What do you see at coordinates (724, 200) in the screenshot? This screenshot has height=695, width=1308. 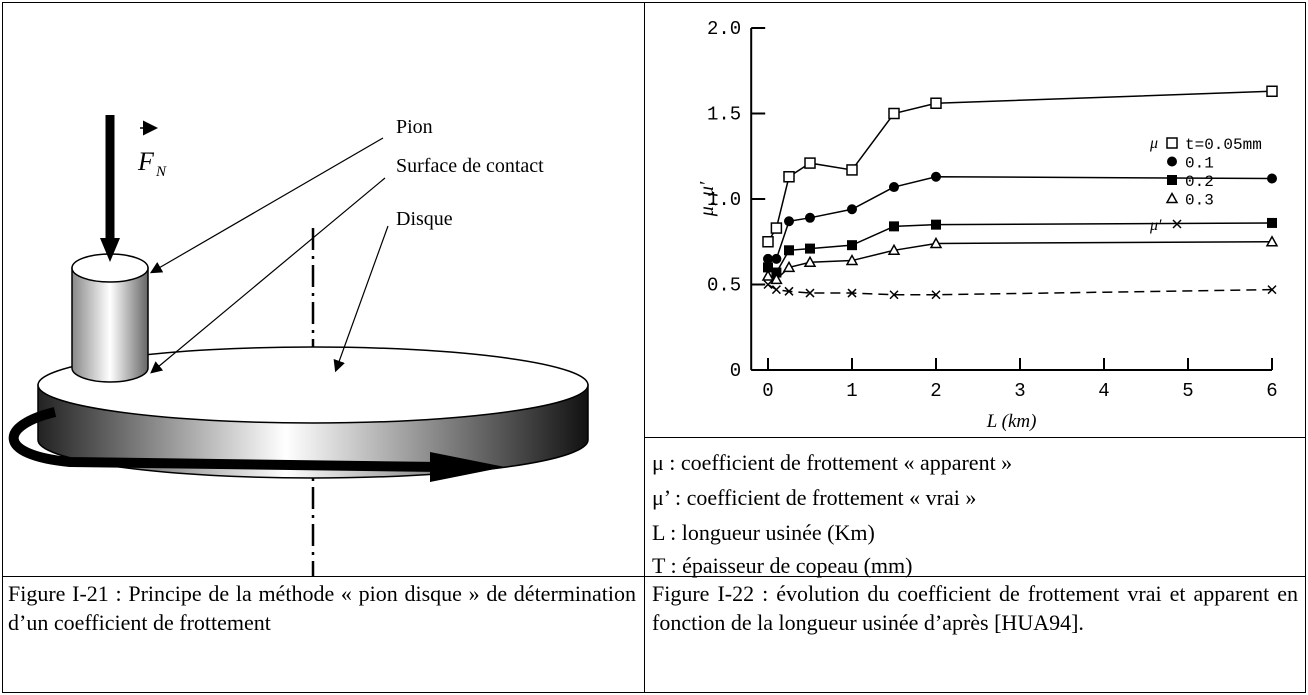 I see `y-tick-label: 1.0` at bounding box center [724, 200].